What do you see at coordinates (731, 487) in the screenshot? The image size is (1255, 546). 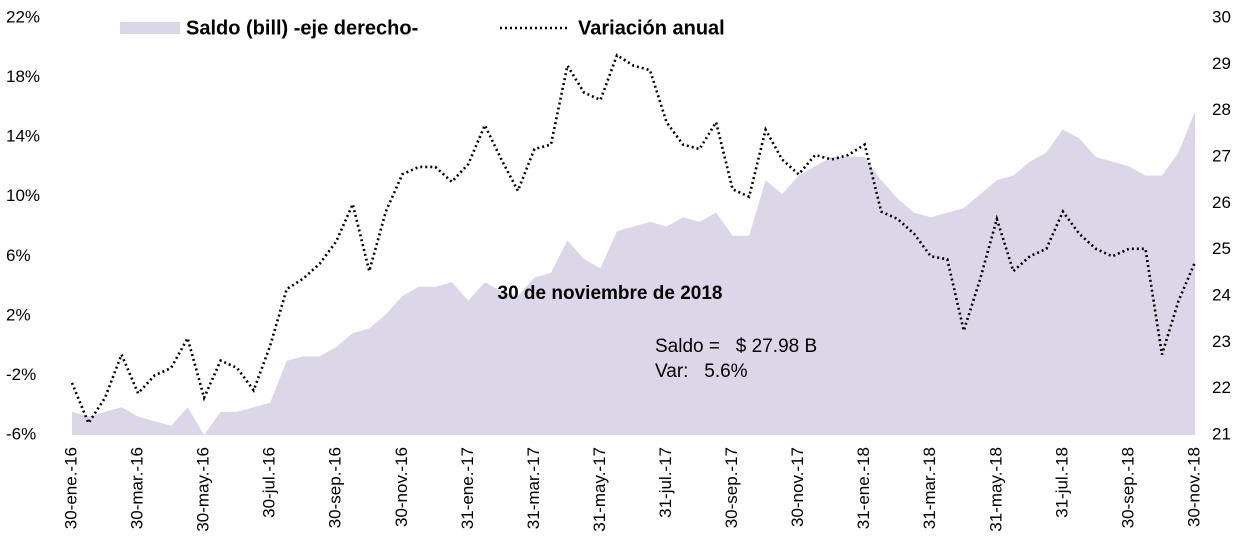 I see `x-tick-label: 30-sep.-17` at bounding box center [731, 487].